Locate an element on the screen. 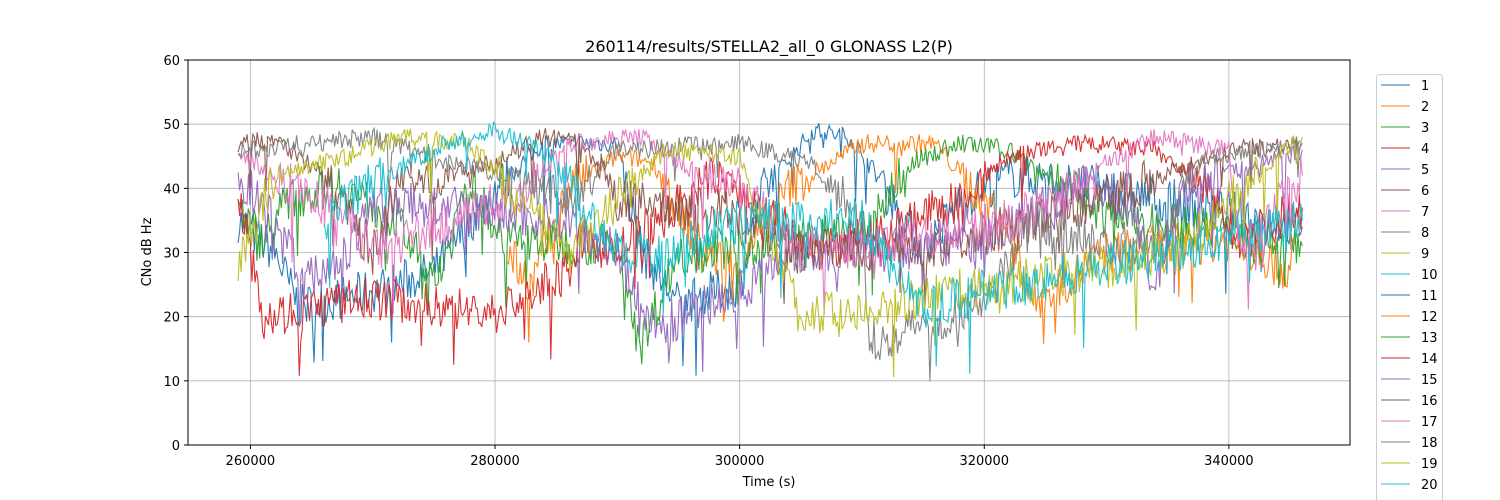 The image size is (1500, 500). legend-label-12: 12 is located at coordinates (1429, 317).